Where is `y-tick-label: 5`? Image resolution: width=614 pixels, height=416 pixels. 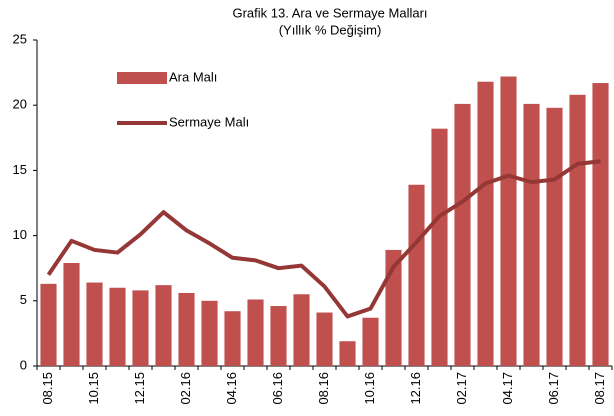 y-tick-label: 5 is located at coordinates (23, 299).